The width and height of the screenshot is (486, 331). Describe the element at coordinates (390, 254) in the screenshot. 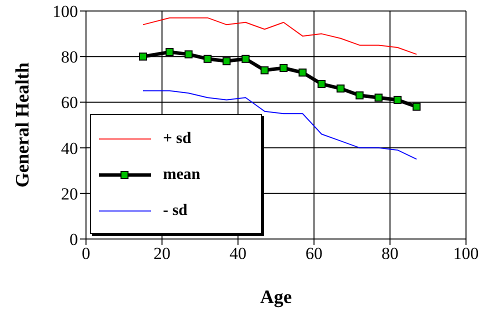

I see `x-tick-label: 80` at that location.